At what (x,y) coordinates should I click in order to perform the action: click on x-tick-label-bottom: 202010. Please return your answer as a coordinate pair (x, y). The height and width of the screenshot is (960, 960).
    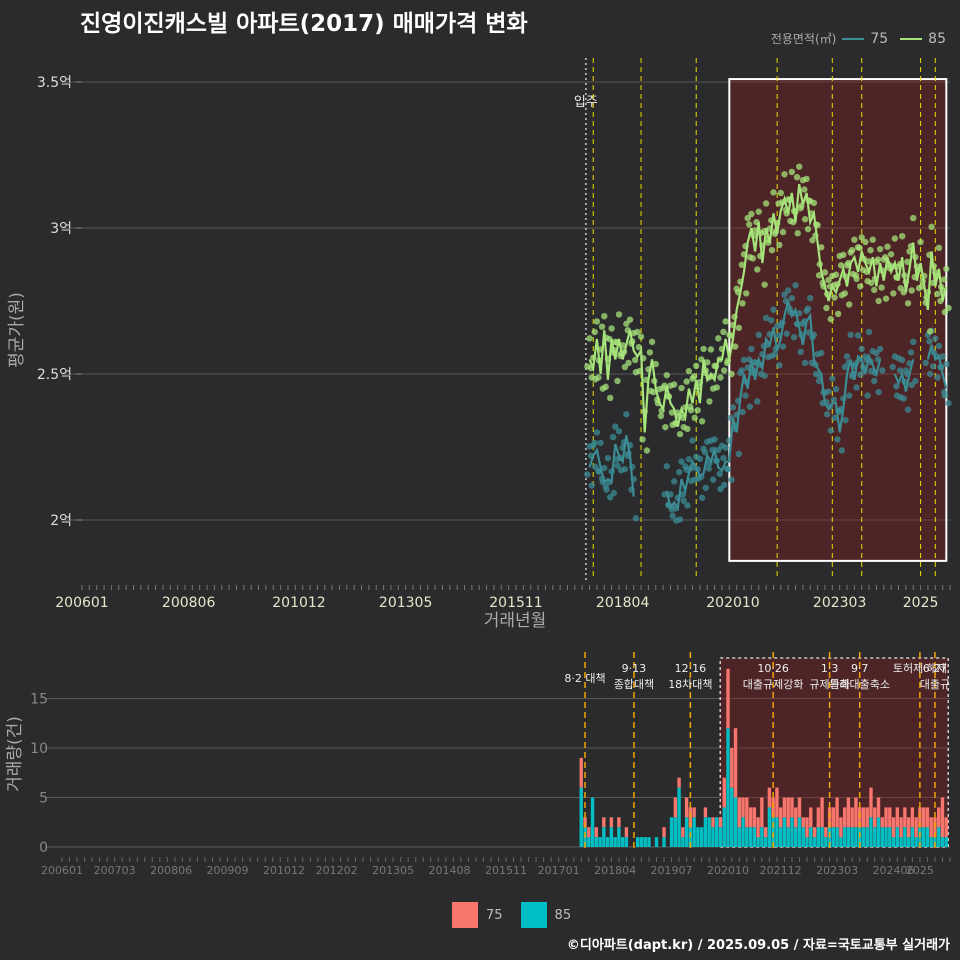
    Looking at the image, I should click on (728, 870).